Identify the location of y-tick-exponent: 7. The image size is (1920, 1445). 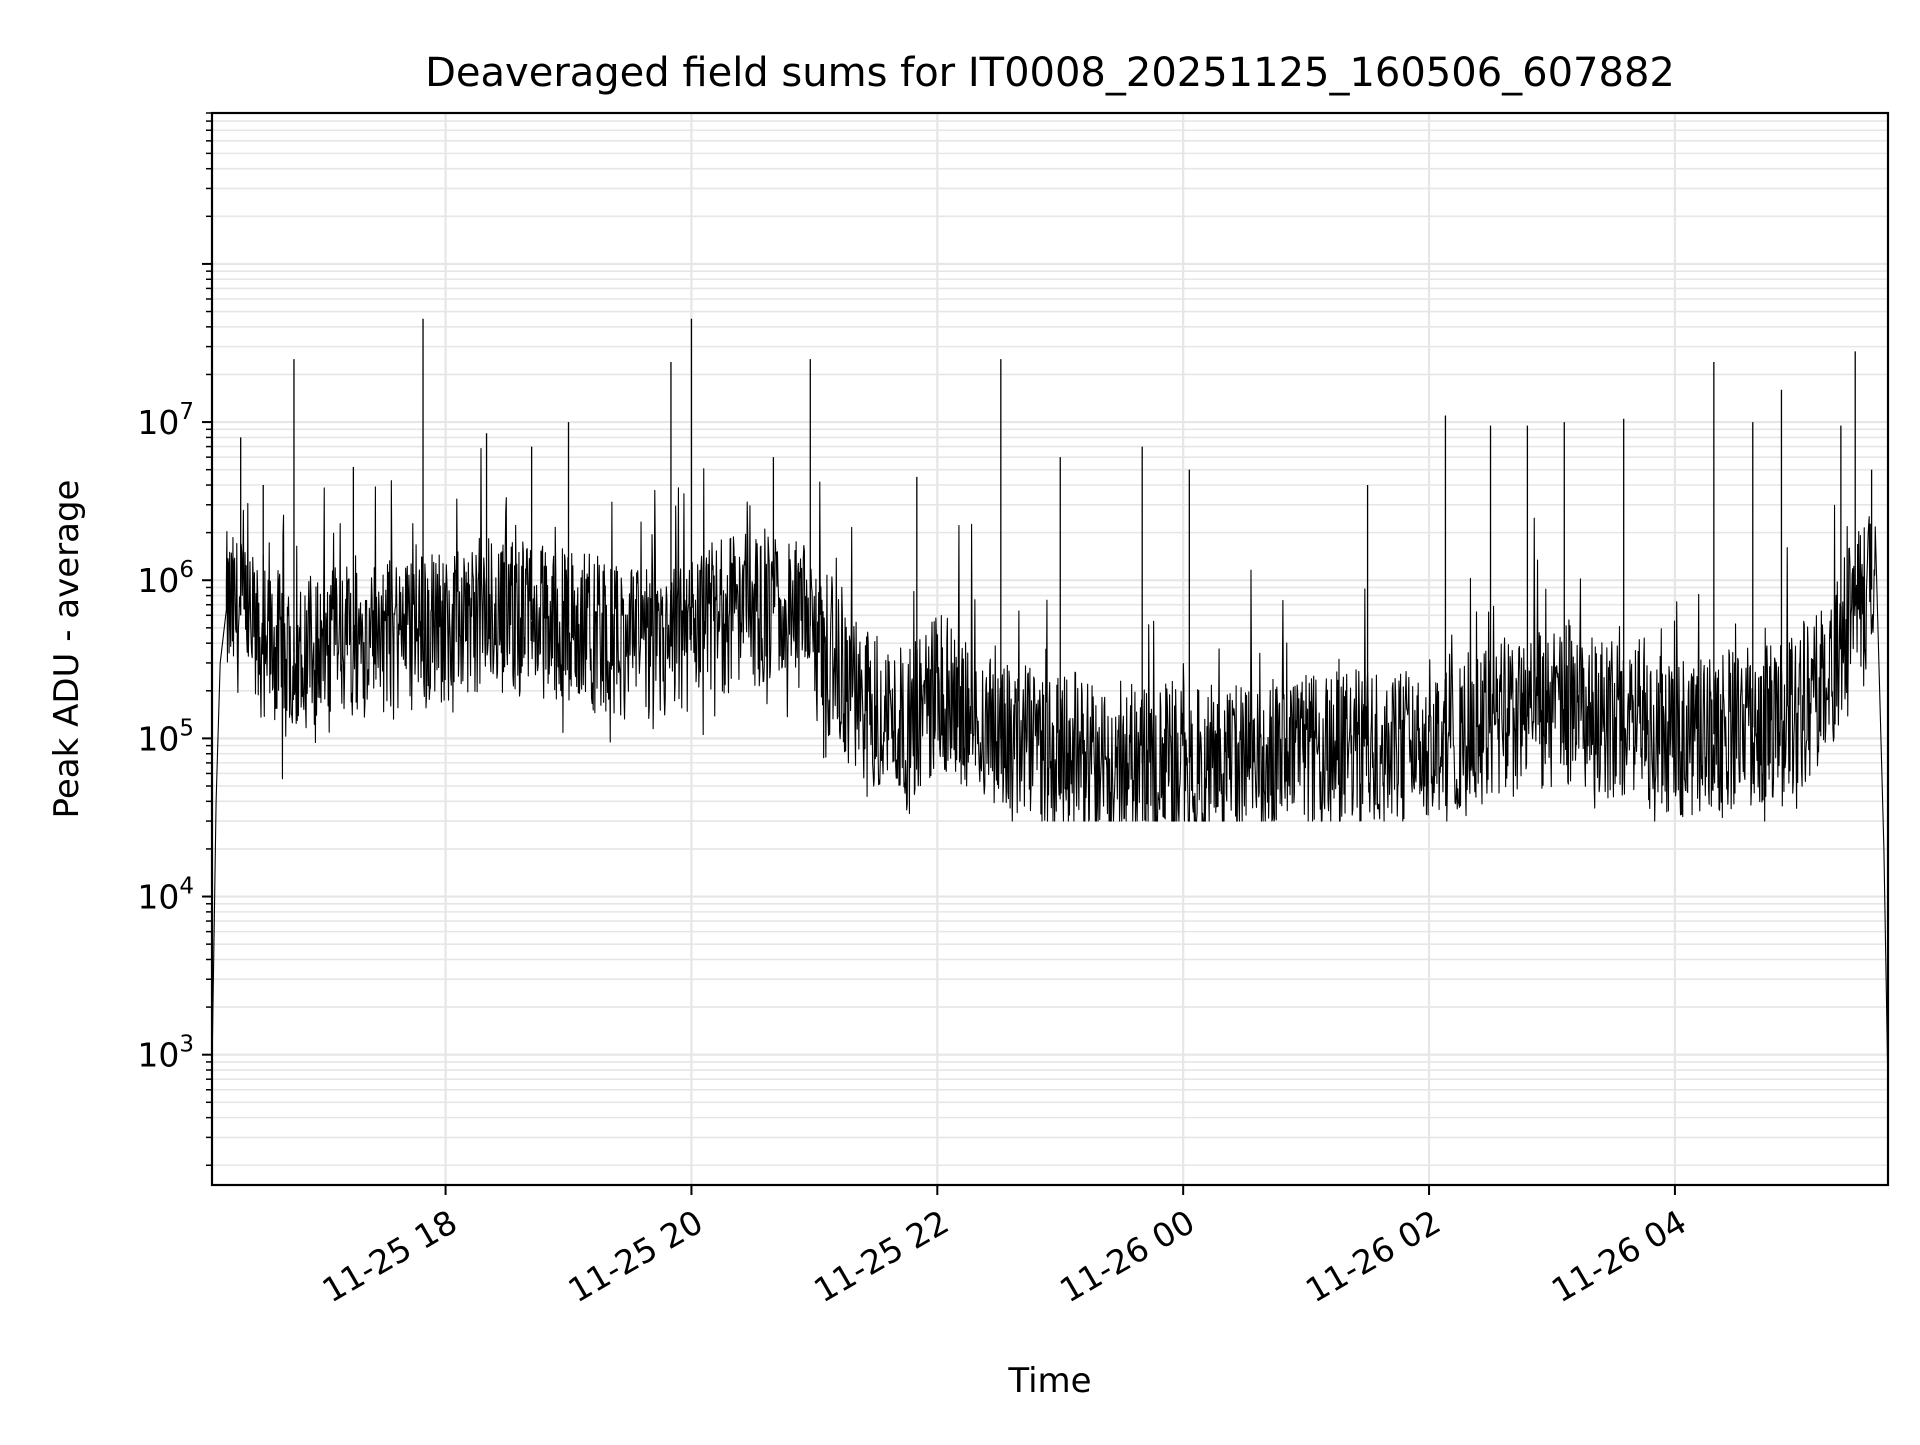
(186, 412).